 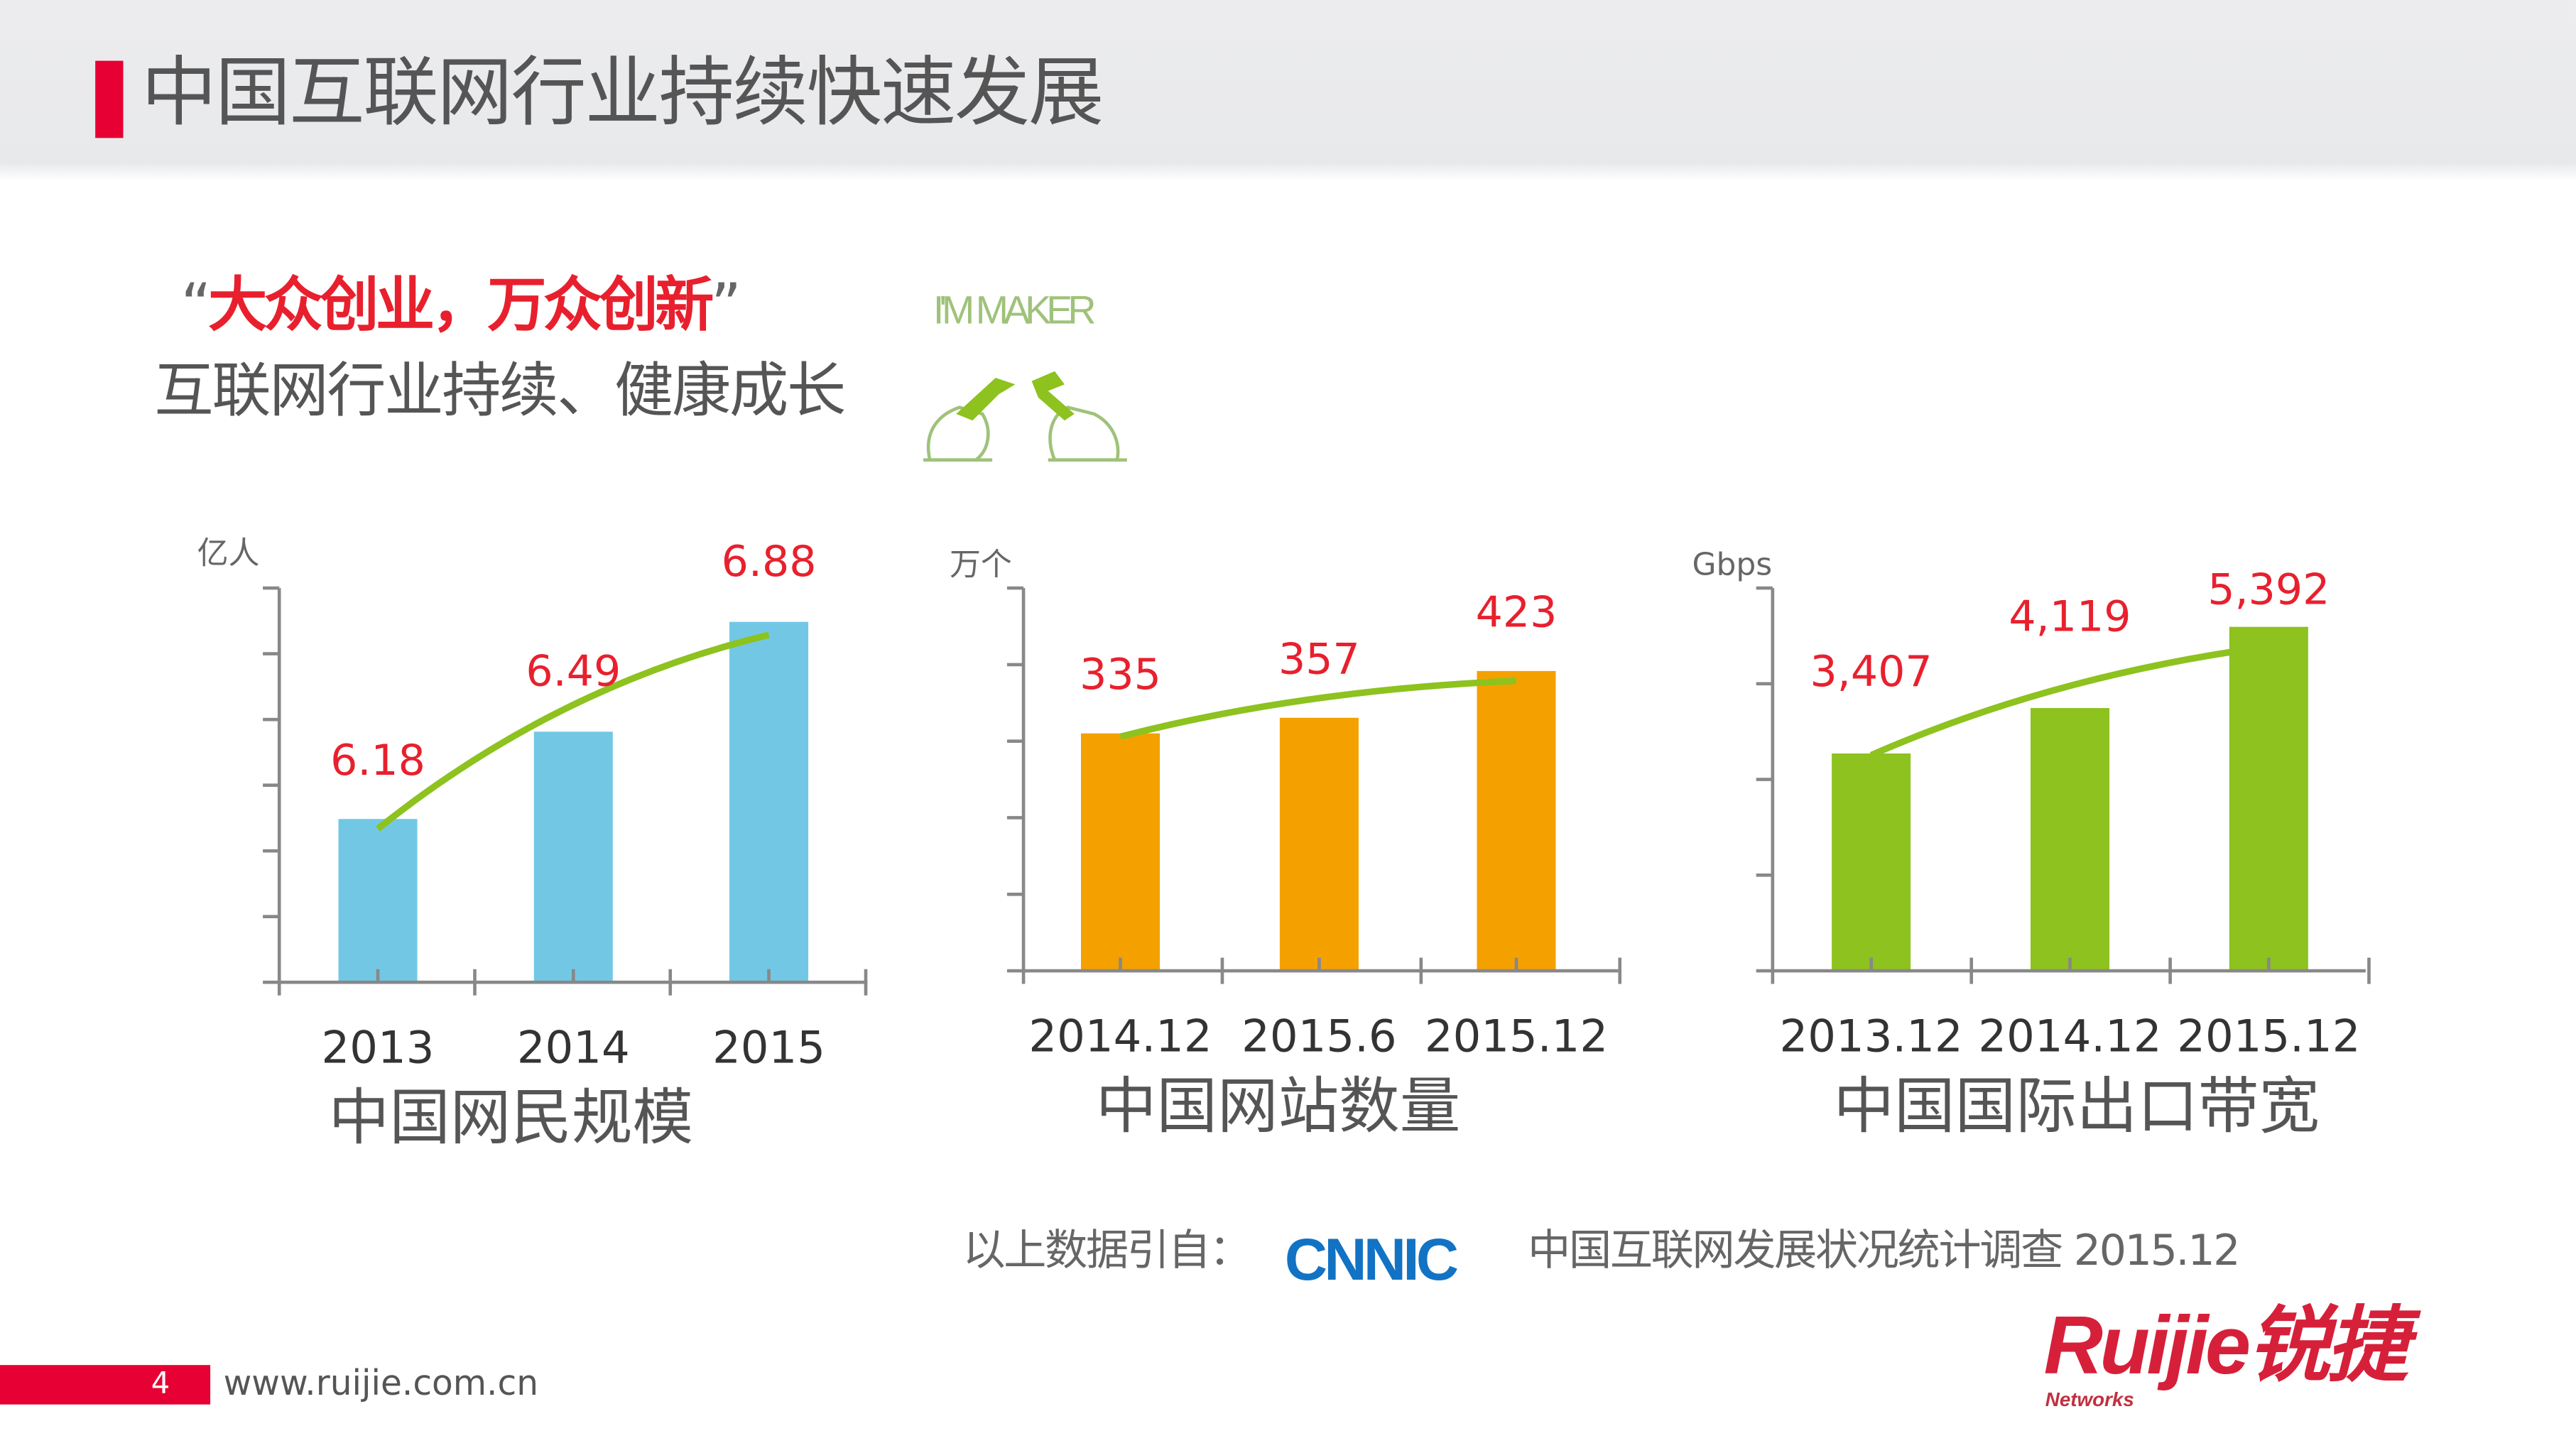 I want to click on chart-title: 中国网民规模, so click(x=511, y=1118).